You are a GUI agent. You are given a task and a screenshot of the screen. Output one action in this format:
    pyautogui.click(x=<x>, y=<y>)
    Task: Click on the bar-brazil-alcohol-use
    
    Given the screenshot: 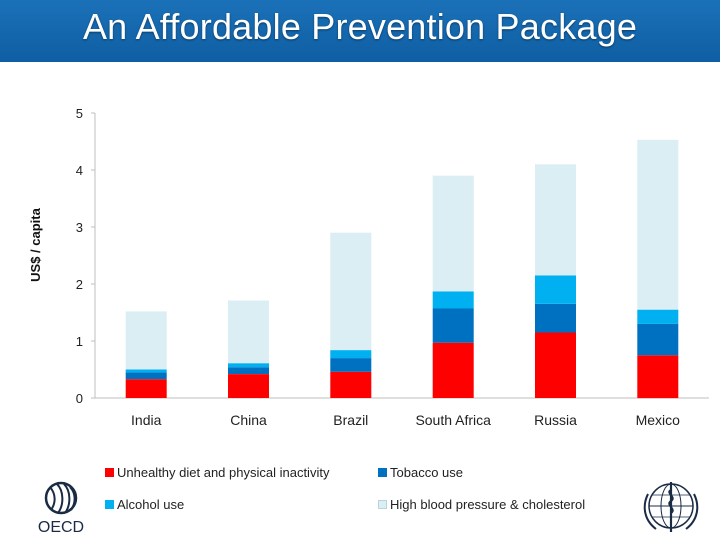 What is the action you would take?
    pyautogui.click(x=351, y=354)
    